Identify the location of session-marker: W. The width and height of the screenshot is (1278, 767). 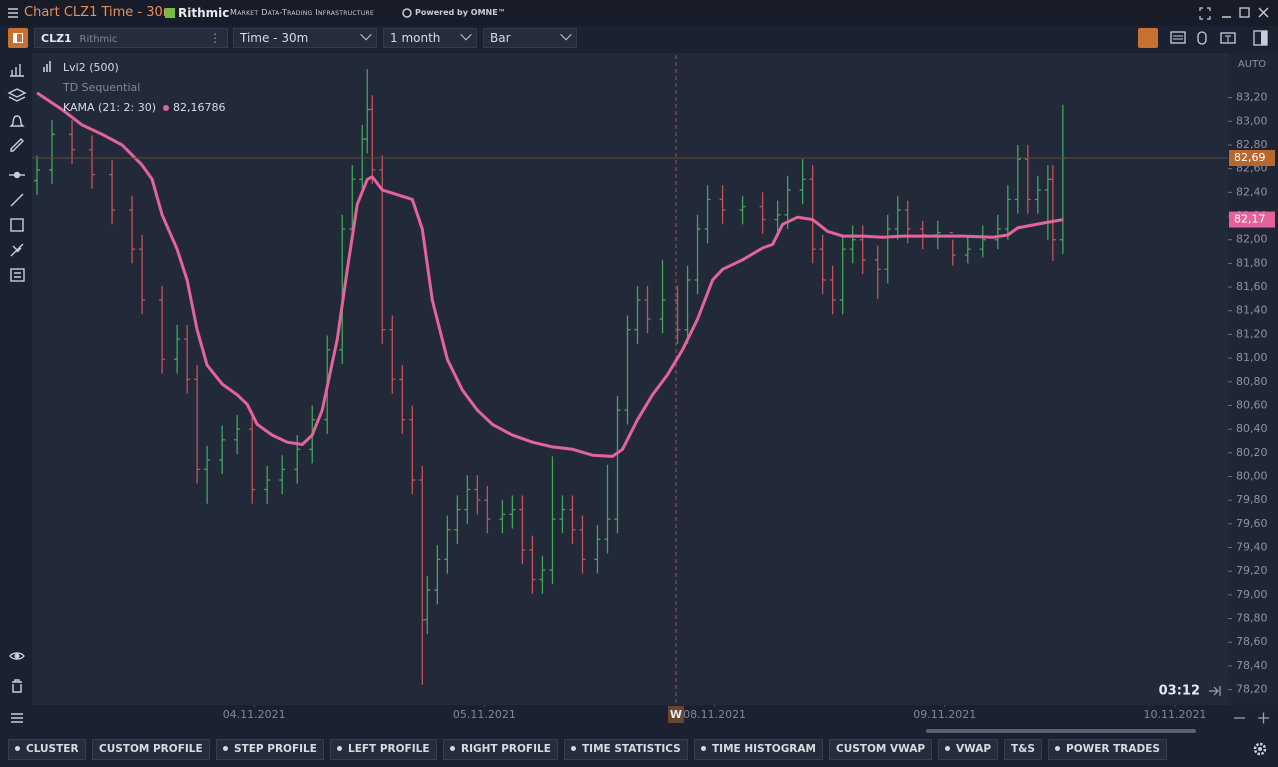
(676, 714).